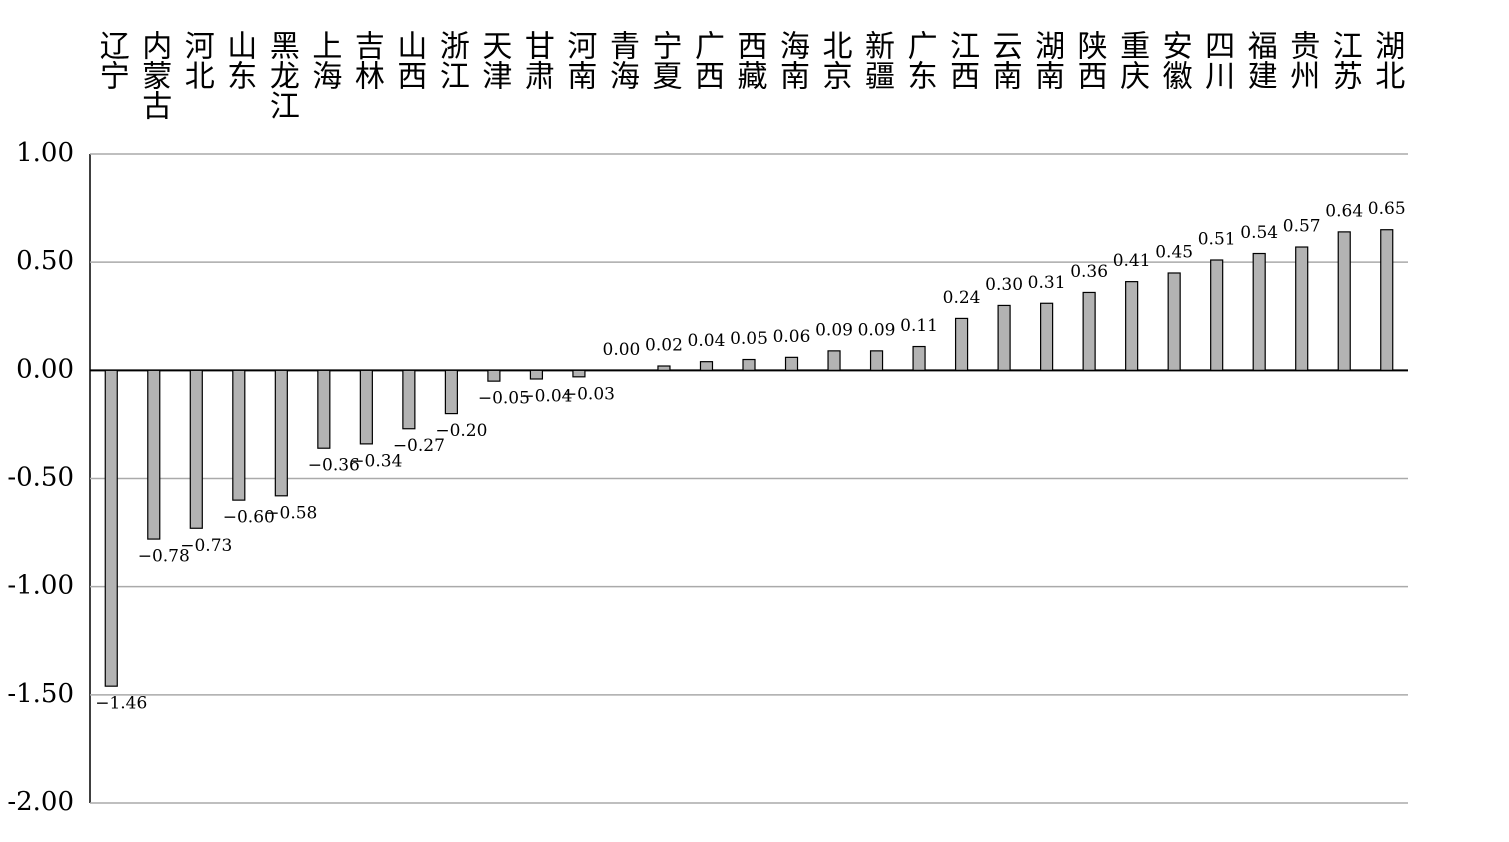  What do you see at coordinates (1047, 283) in the screenshot?
I see `value-label: 0.31` at bounding box center [1047, 283].